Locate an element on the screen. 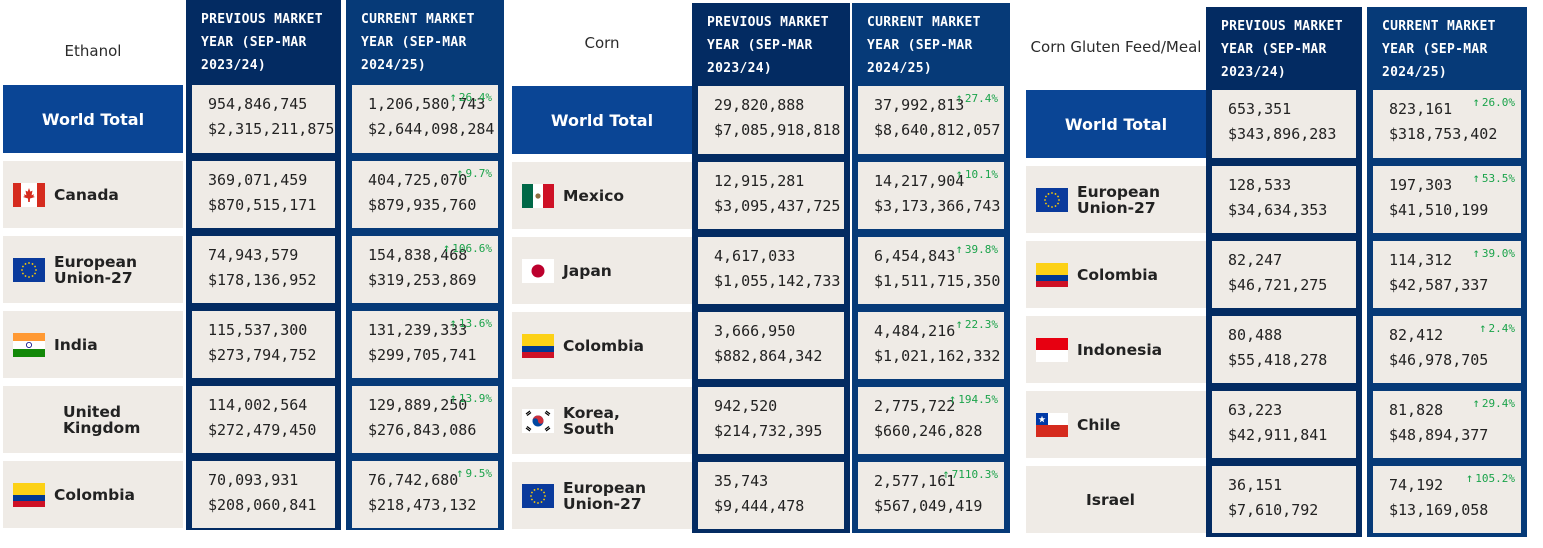 This screenshot has width=1543, height=548. quantity-value: 128,533 is located at coordinates (1260, 184).